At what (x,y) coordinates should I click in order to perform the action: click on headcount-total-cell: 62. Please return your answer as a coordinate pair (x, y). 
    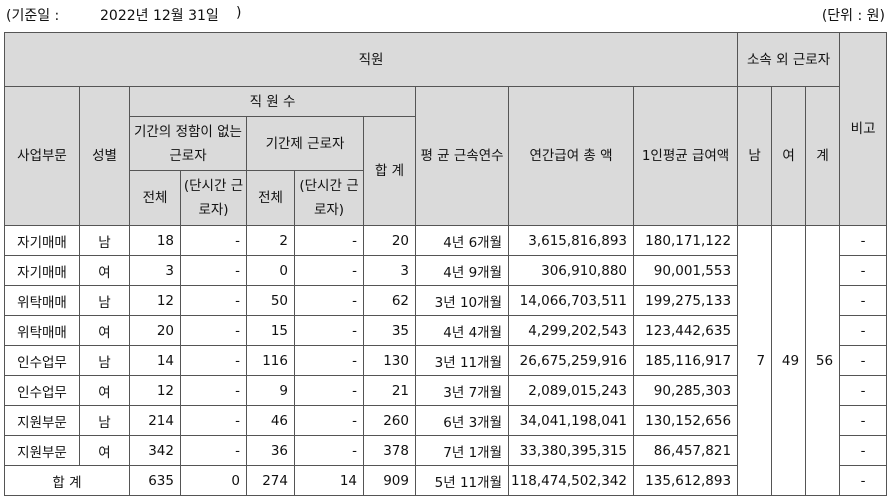
    Looking at the image, I should click on (389, 300).